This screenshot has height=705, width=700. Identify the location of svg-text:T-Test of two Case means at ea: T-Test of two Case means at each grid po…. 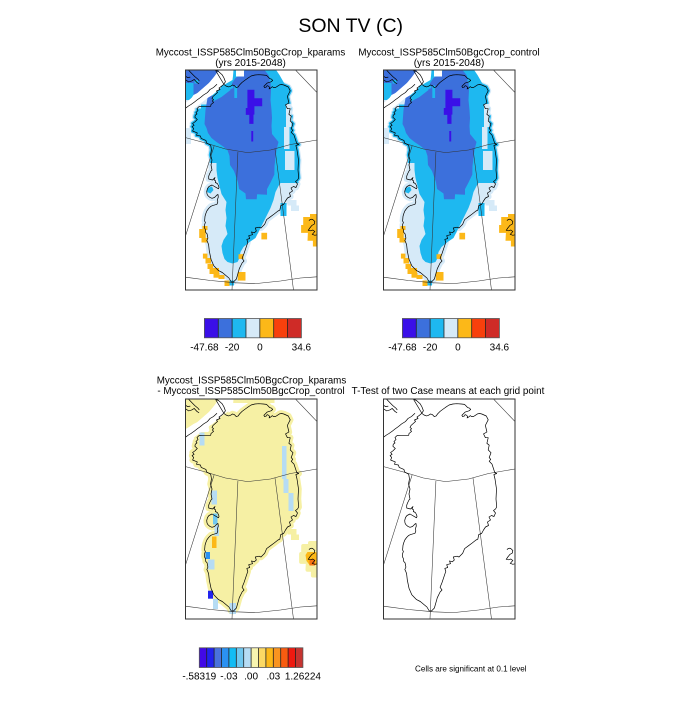
(448, 391).